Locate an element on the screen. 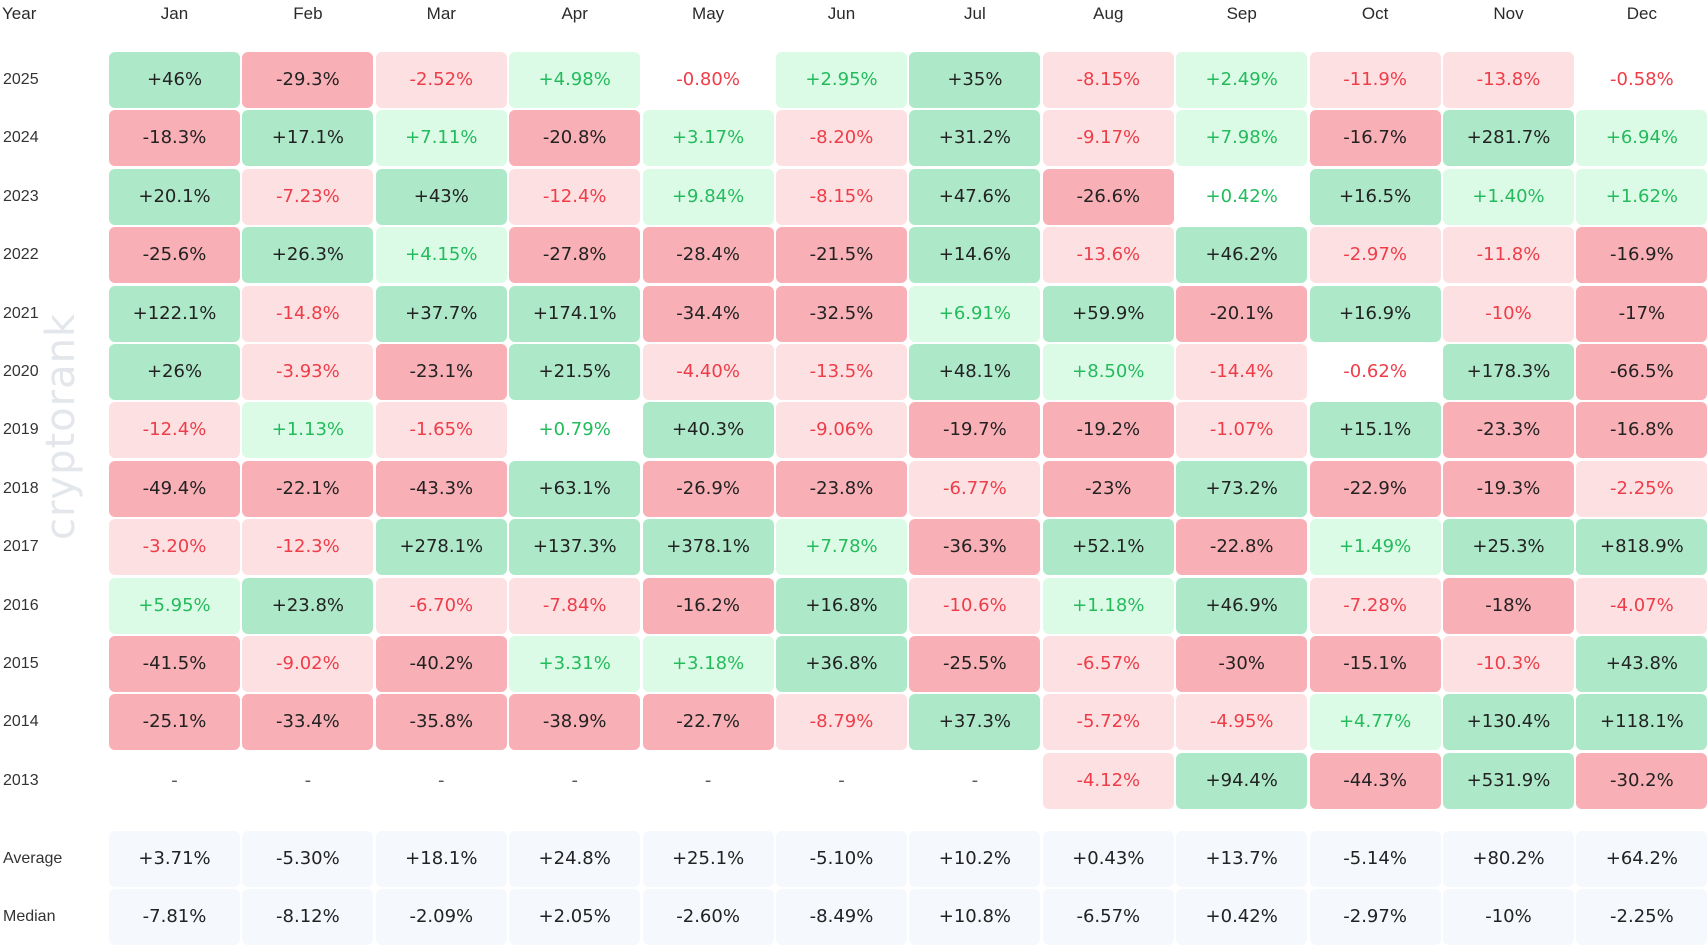 This screenshot has height=947, width=1707. heatmap-cell: -0.62% is located at coordinates (1375, 371).